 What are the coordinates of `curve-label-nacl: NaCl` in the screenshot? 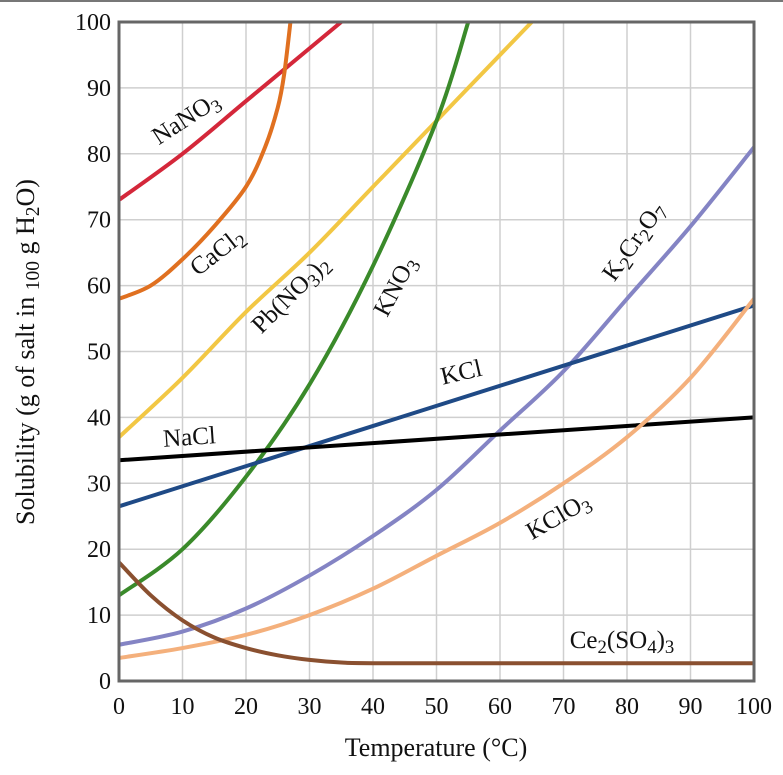 It's located at (189, 437).